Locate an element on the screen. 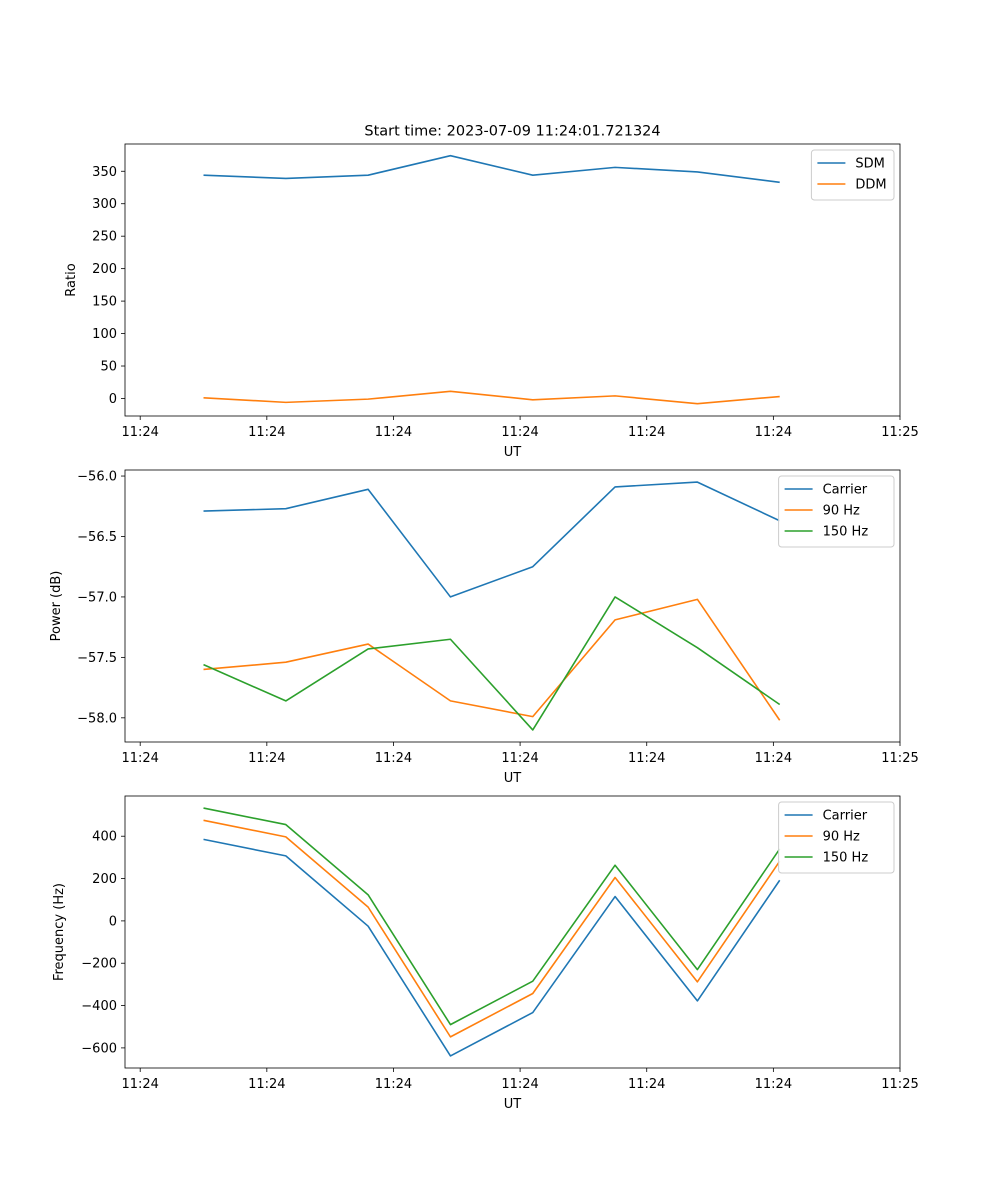 Image resolution: width=1000 pixels, height=1200 pixels. y-axis-label: Power (dB) is located at coordinates (56, 606).